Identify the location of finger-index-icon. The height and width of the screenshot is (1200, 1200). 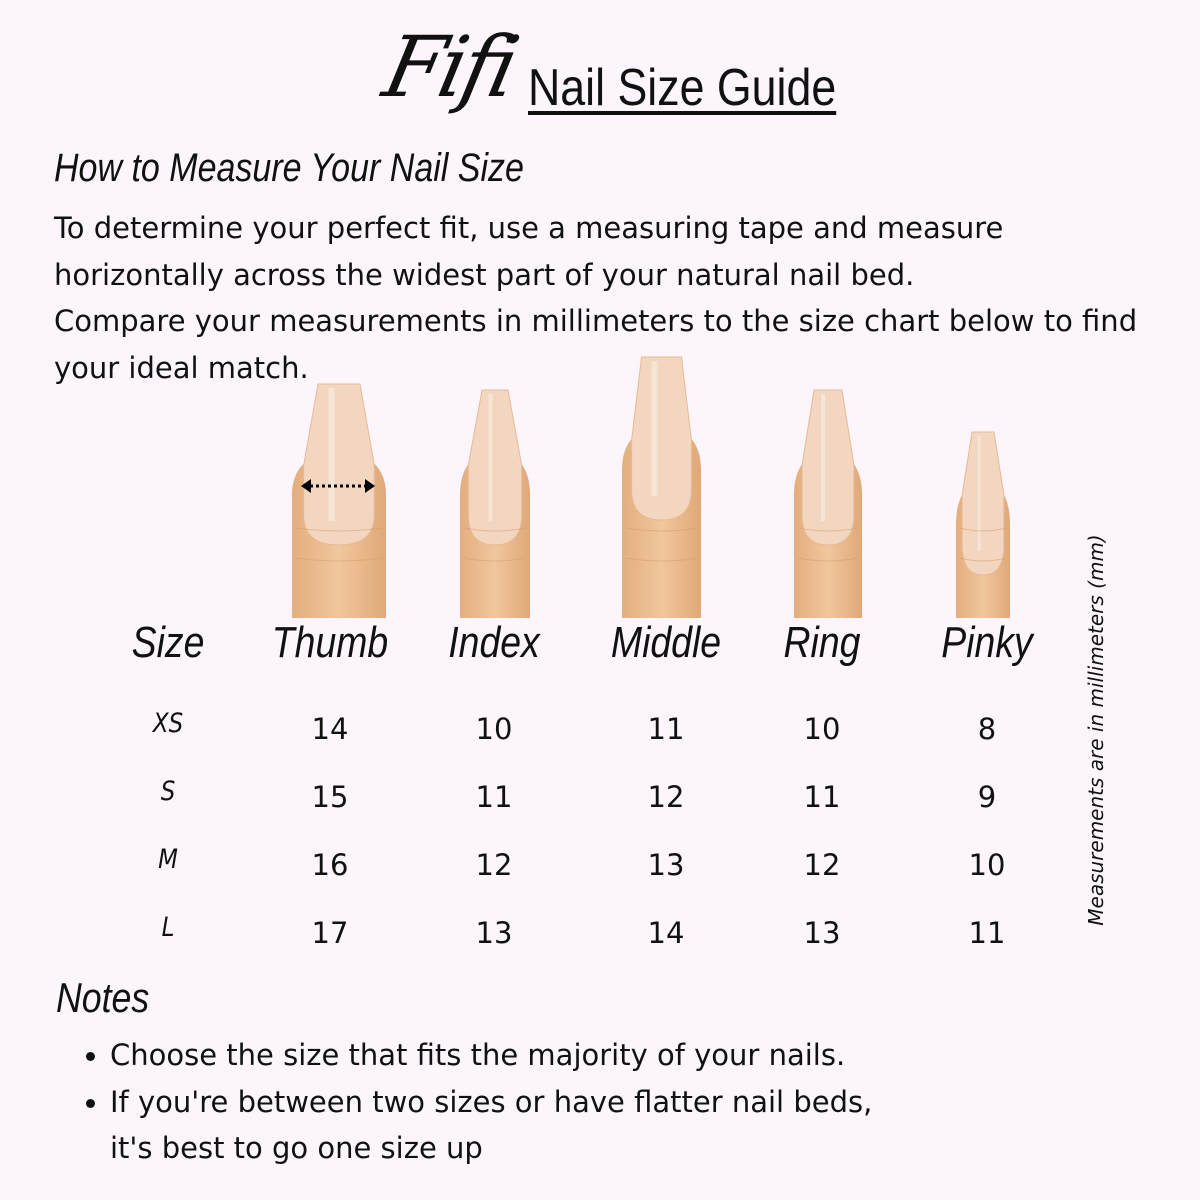
(495, 503).